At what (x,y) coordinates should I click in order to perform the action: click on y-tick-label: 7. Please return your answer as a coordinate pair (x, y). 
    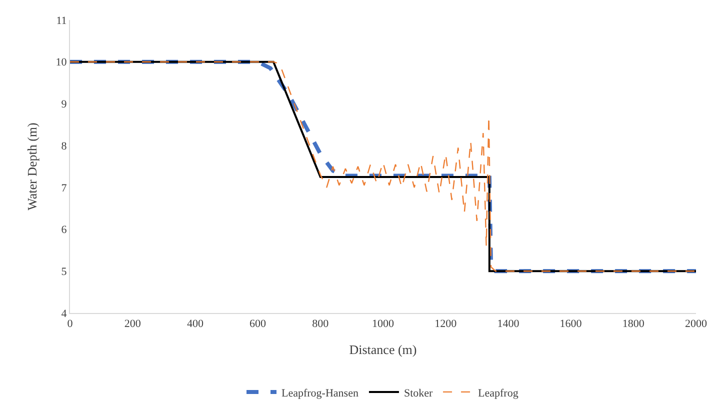
    Looking at the image, I should click on (64, 188).